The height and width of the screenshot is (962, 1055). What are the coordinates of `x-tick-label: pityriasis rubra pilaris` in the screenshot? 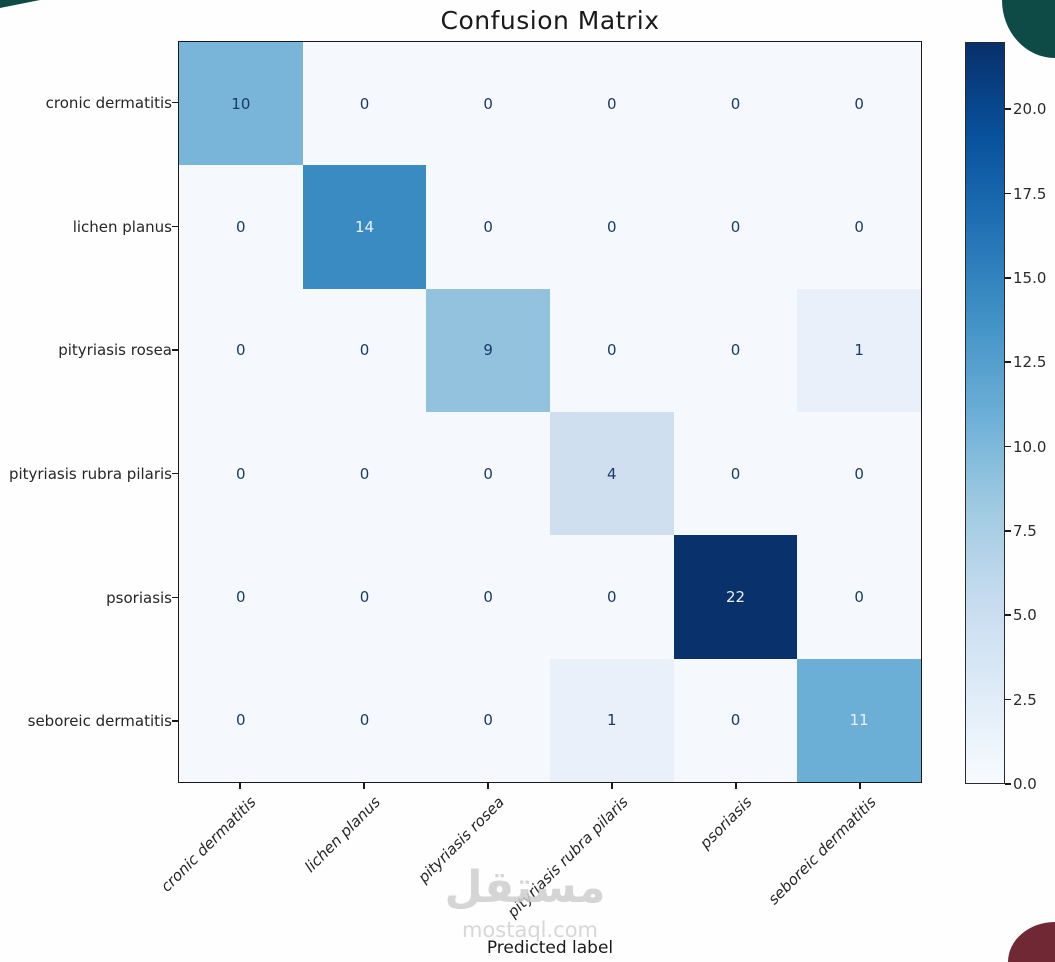 It's located at (567, 857).